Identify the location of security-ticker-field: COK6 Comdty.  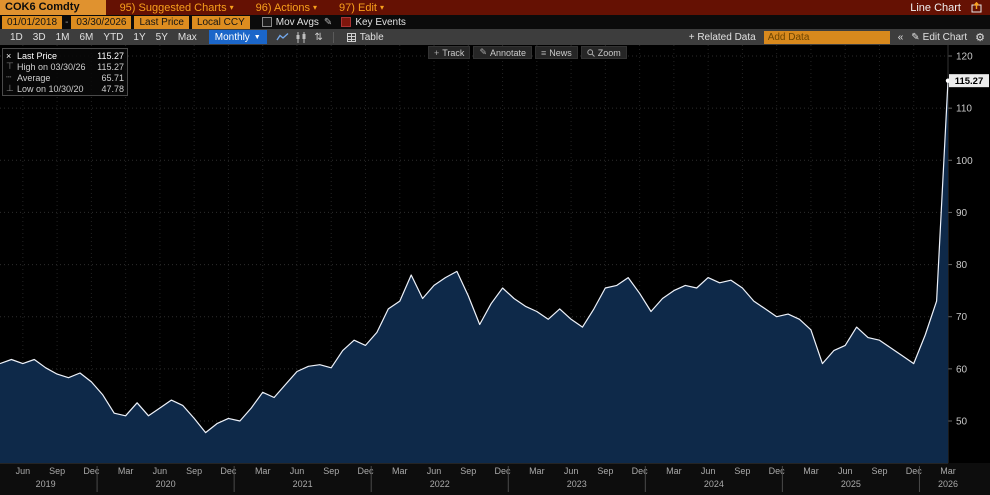
(53, 7).